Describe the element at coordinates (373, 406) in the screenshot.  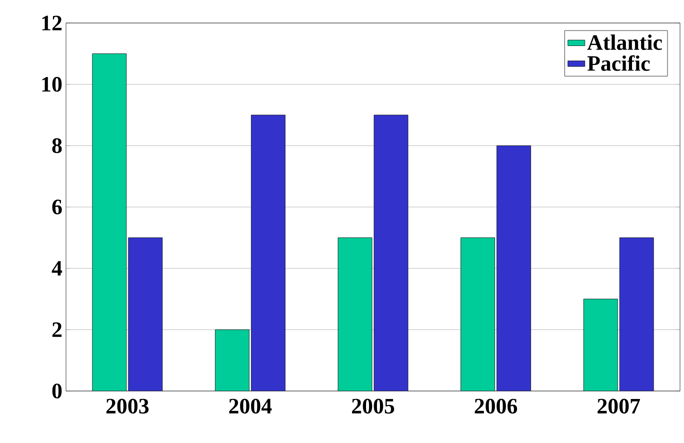
I see `x-tick-label: 2005` at that location.